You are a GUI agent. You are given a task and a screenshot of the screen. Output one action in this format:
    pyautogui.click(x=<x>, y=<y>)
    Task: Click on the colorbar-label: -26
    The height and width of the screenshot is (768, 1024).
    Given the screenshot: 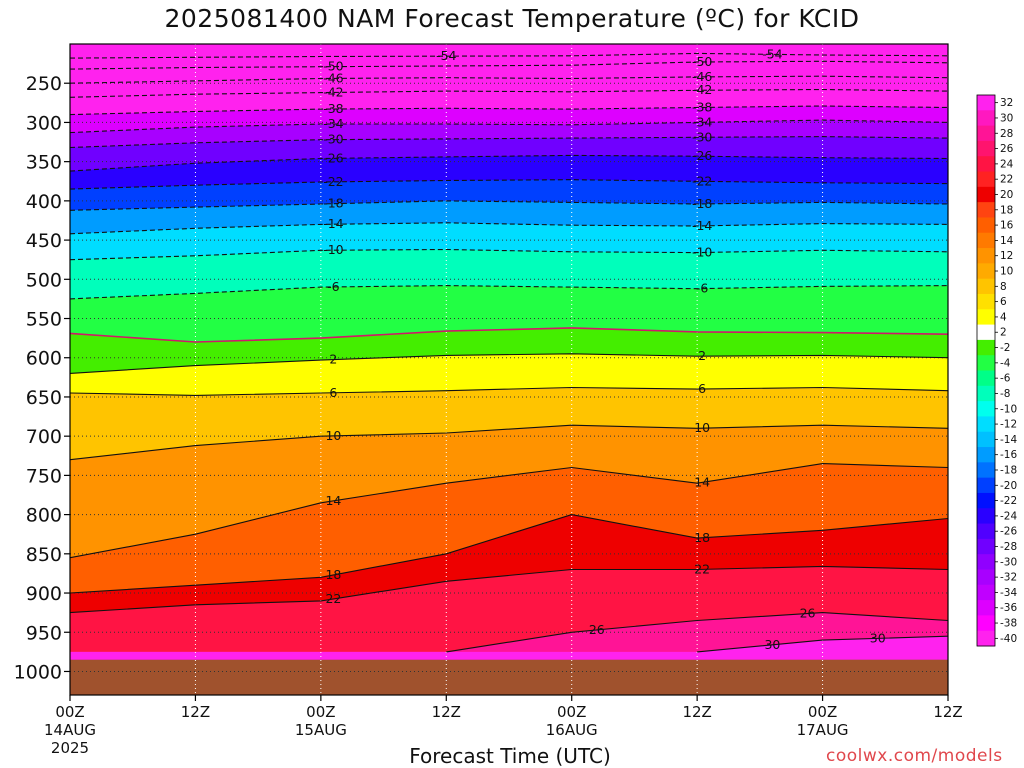 What is the action you would take?
    pyautogui.click(x=1008, y=532)
    